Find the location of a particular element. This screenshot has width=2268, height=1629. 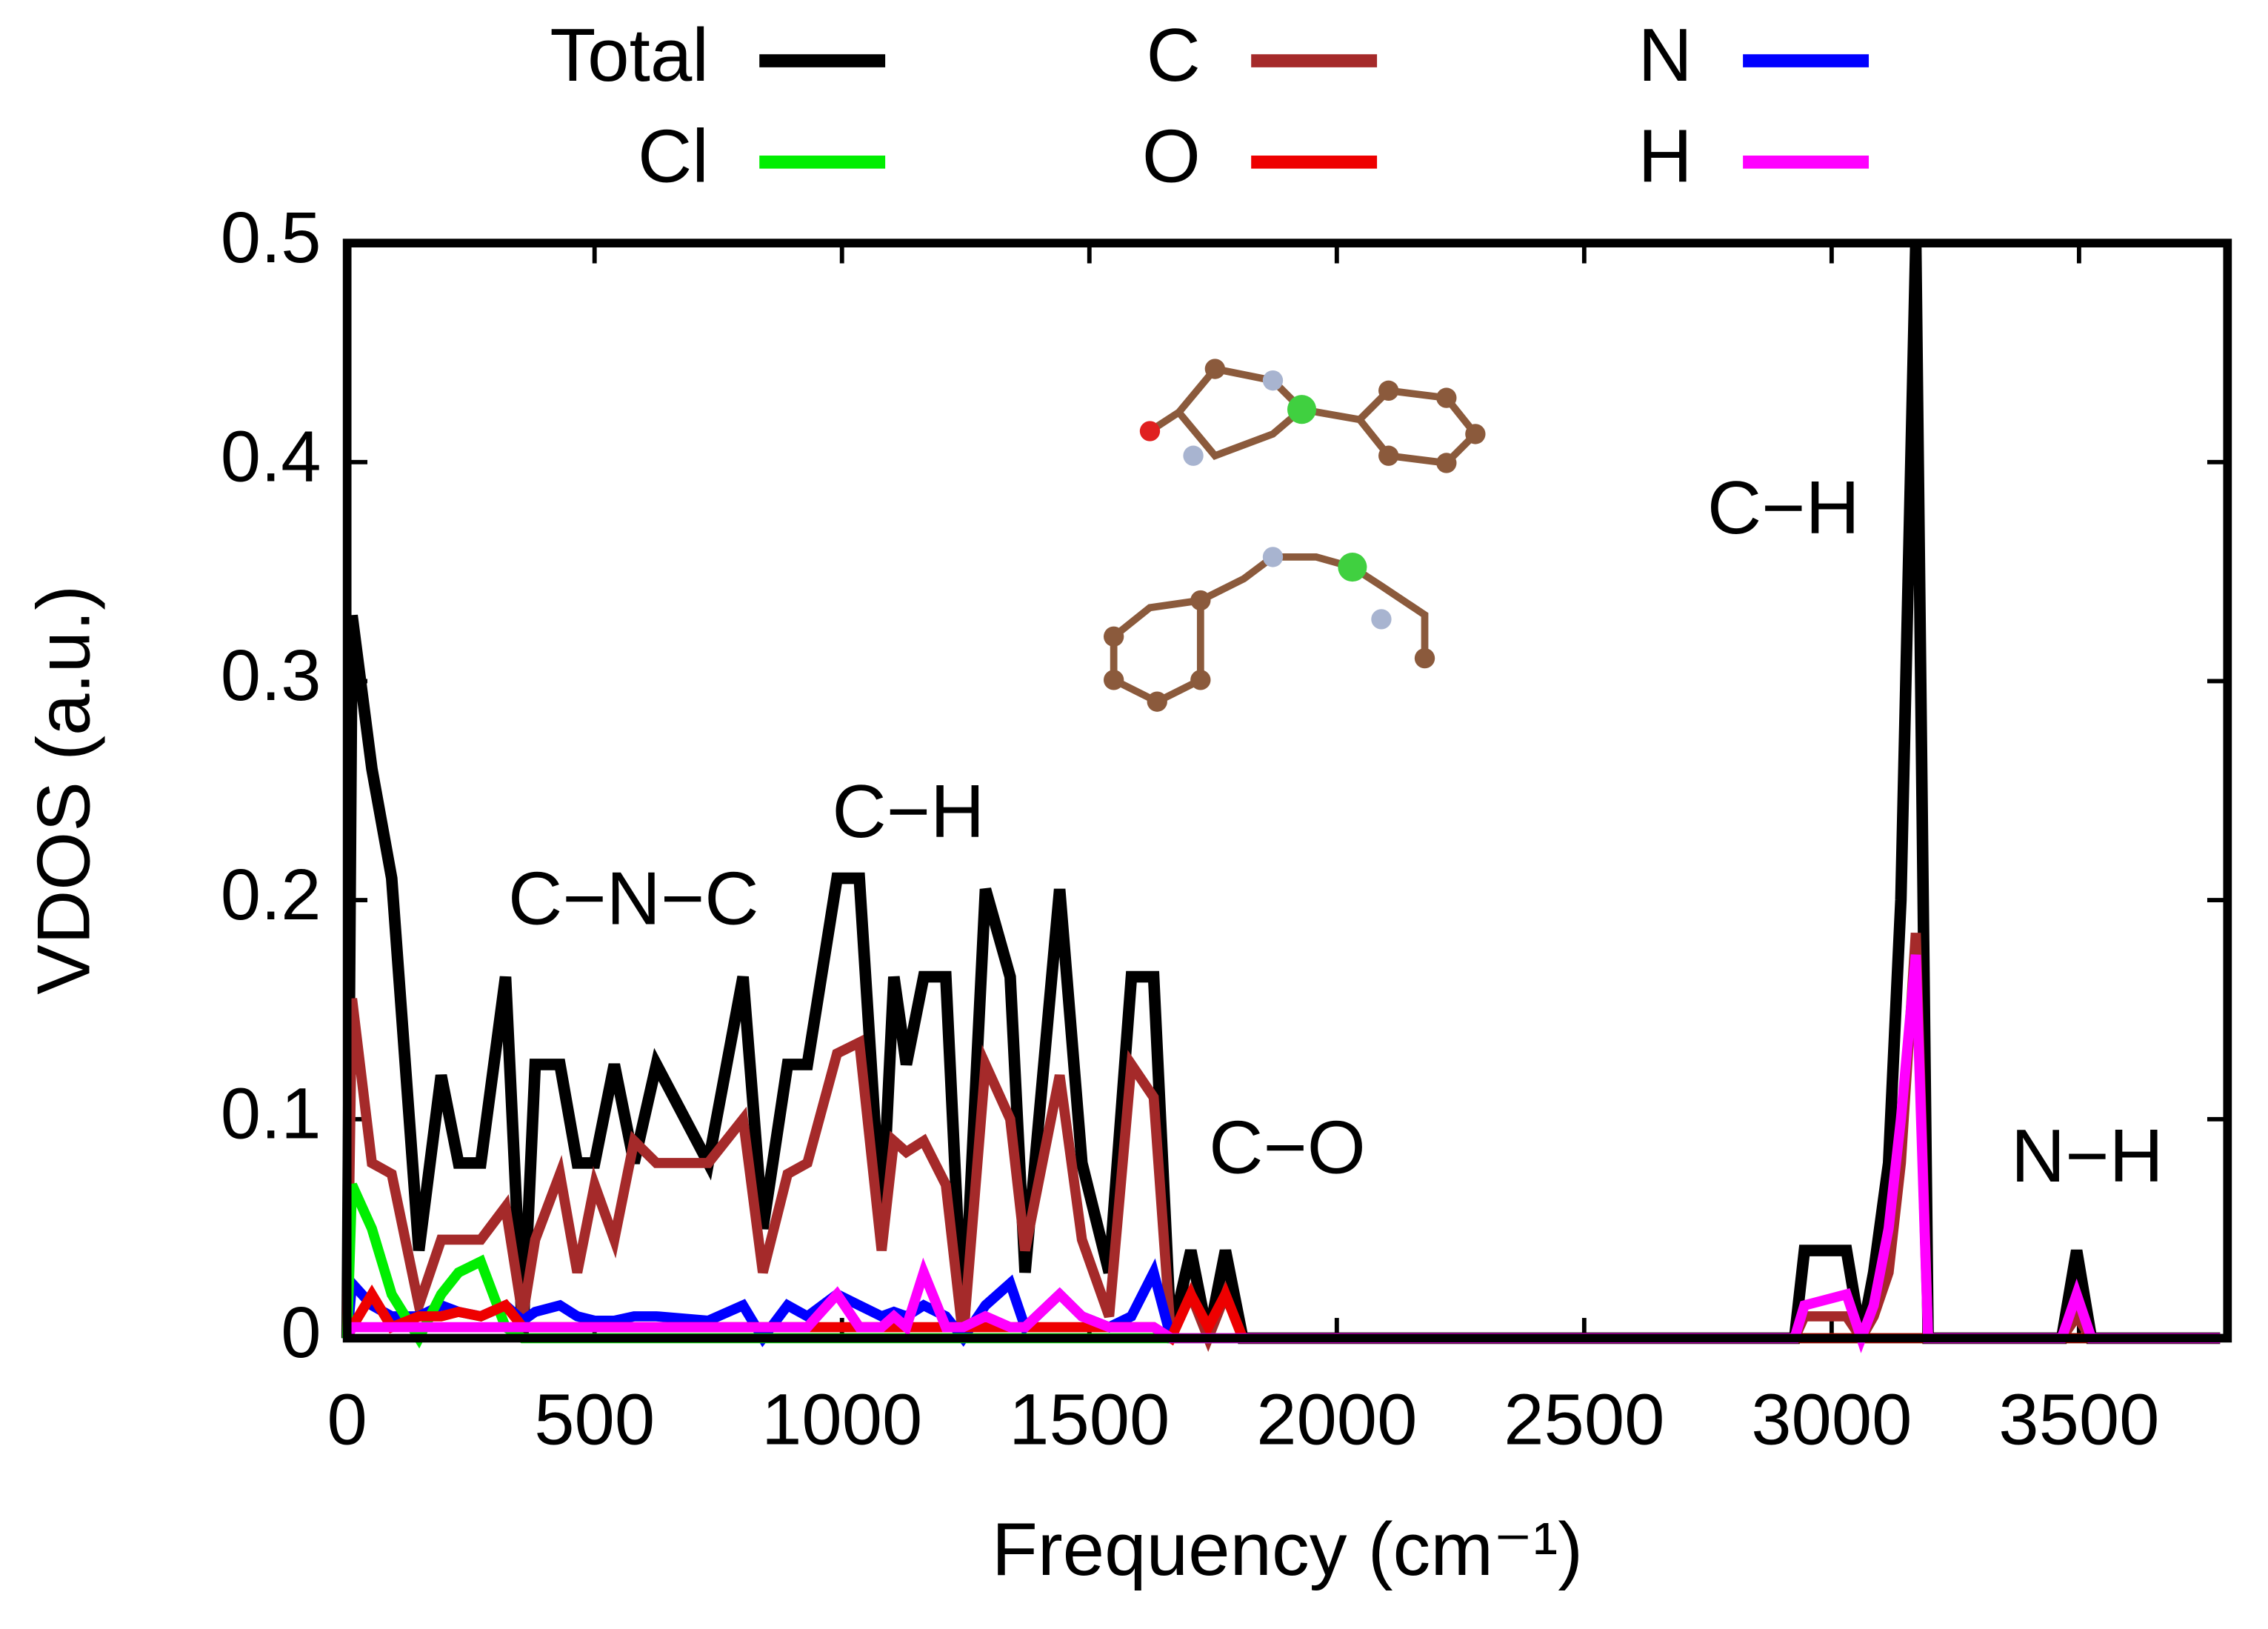

legend-label: N is located at coordinates (1665, 55).